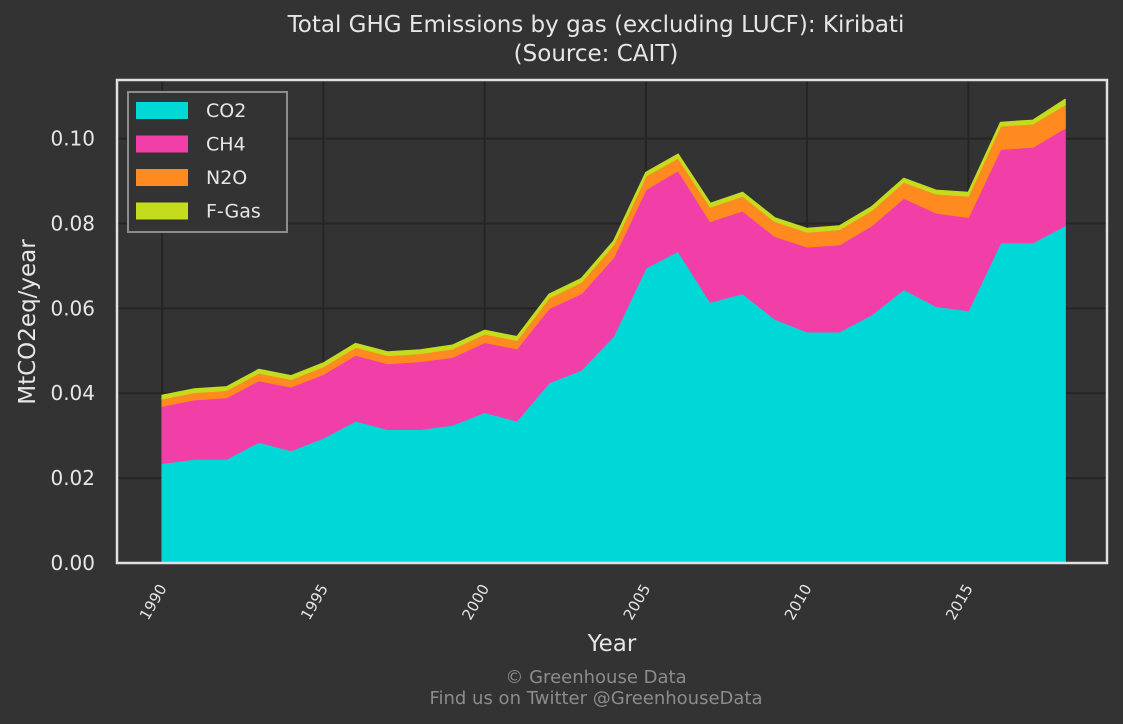 The image size is (1123, 724). I want to click on x-tick-label: 2005, so click(637, 602).